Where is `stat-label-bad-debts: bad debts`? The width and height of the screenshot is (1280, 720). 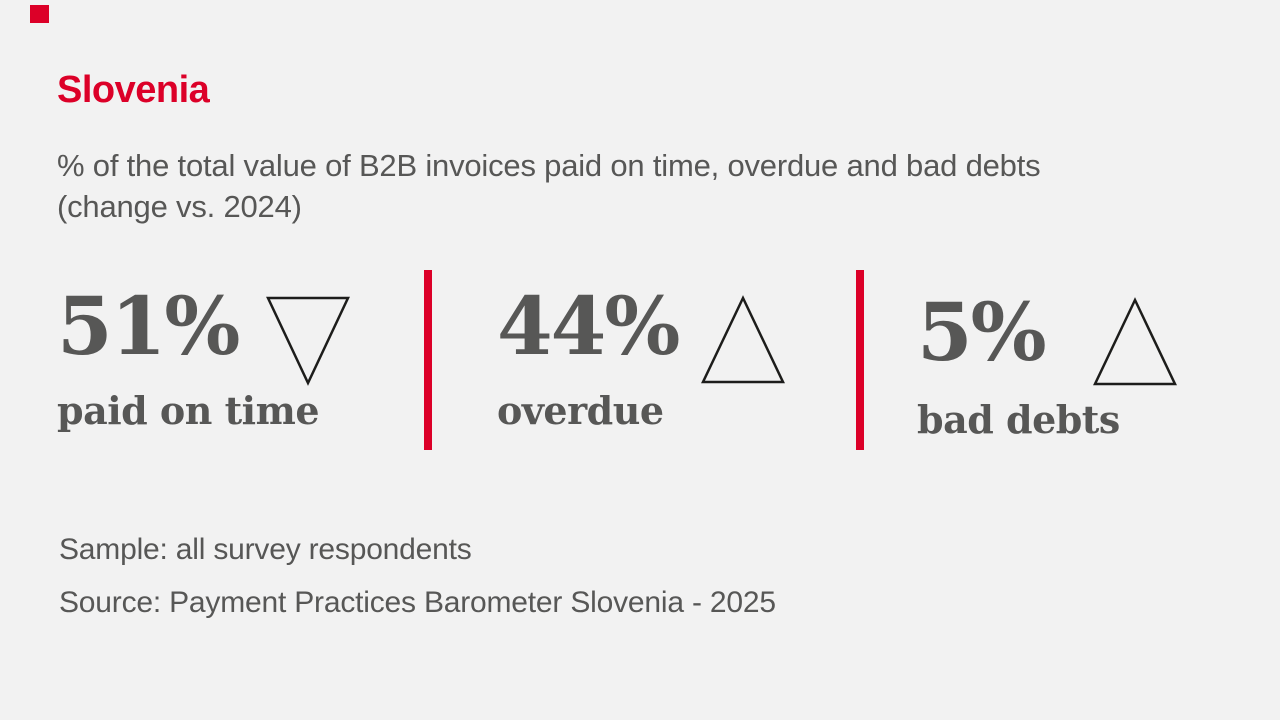
stat-label-bad-debts: bad debts is located at coordinates (1018, 419).